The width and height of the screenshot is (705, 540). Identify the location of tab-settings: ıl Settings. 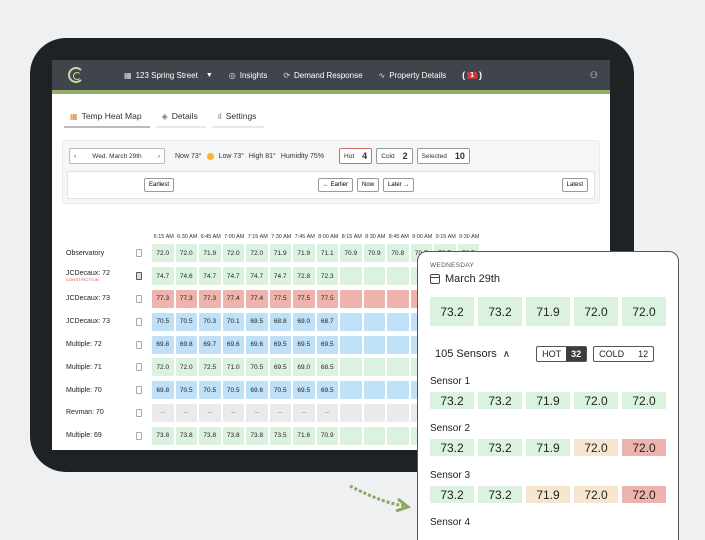
(238, 117).